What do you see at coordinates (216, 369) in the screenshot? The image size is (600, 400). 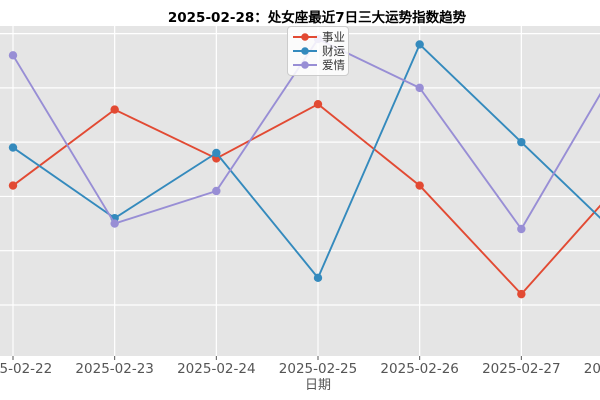 I see `x-tick-label: 2025-02-24` at bounding box center [216, 369].